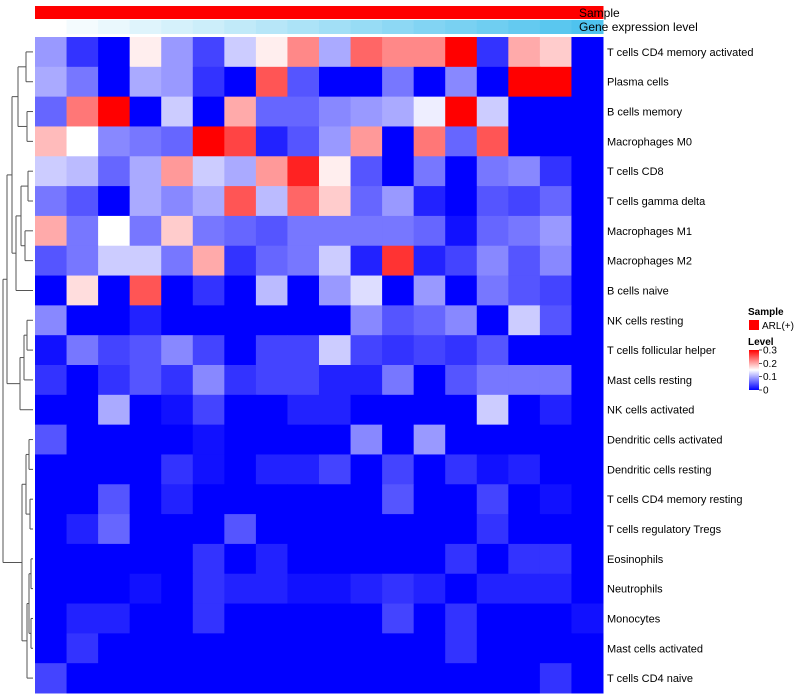  I want to click on row-label: T cells CD8, so click(635, 172).